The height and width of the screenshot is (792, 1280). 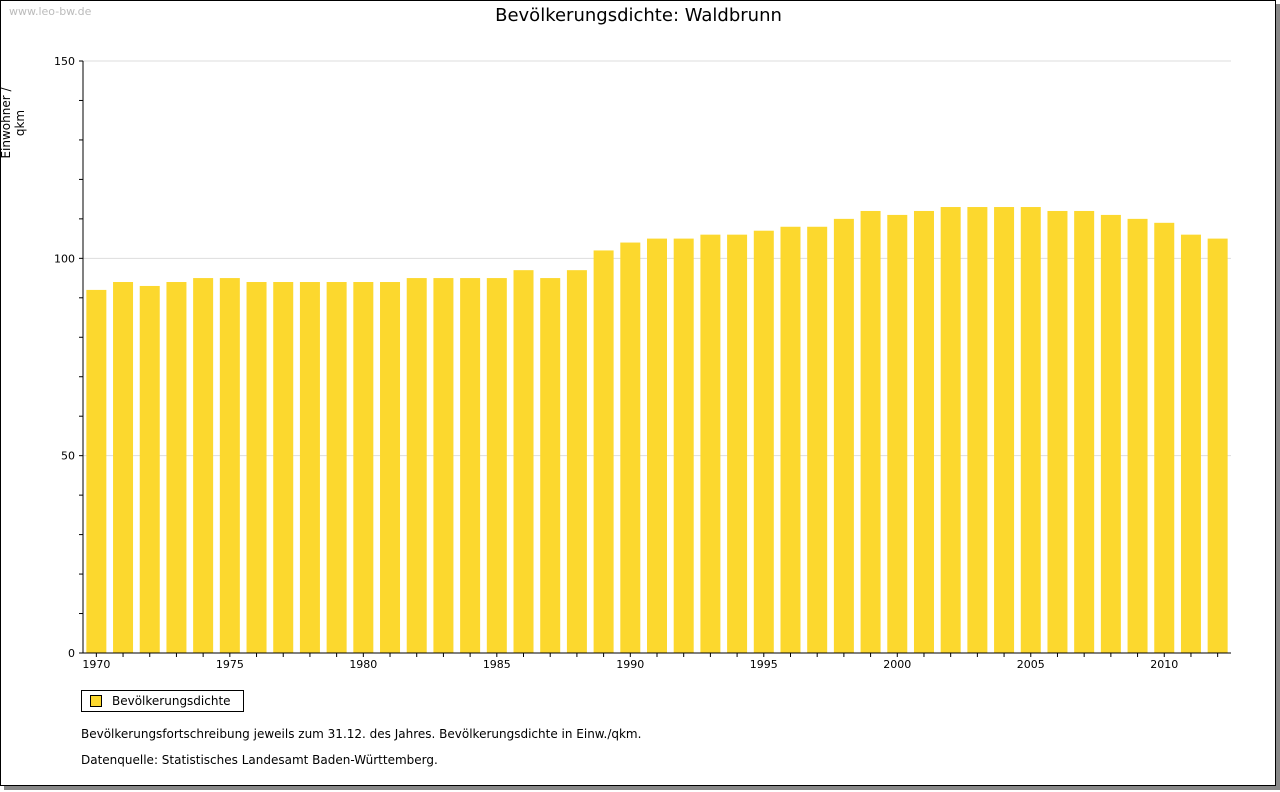 I want to click on bar-1984, so click(x=470, y=465).